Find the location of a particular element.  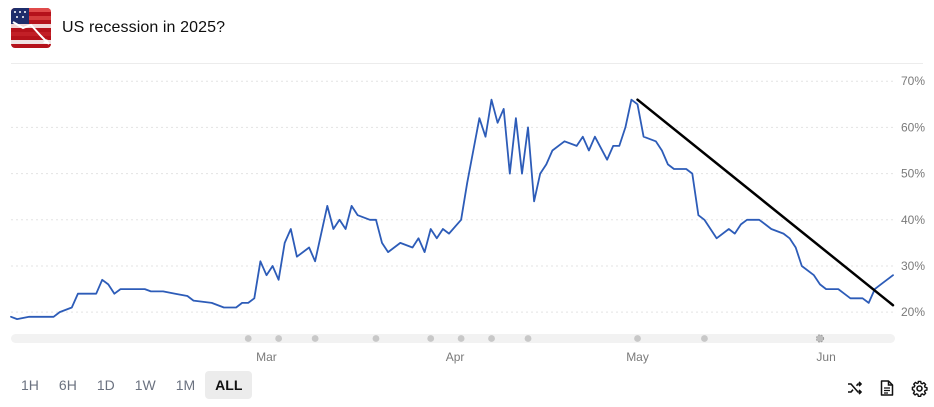

flag-chart-icon is located at coordinates (31, 28).